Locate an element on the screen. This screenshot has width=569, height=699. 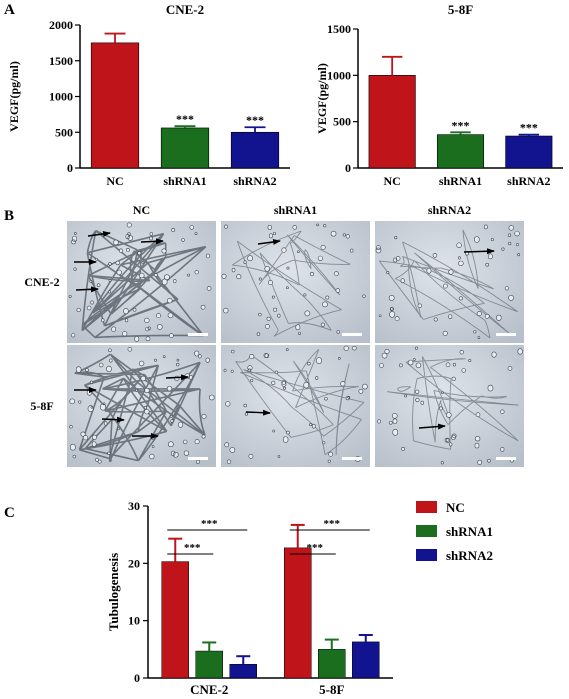
a2-y-tick-500: 500 is located at coordinates (342, 122).